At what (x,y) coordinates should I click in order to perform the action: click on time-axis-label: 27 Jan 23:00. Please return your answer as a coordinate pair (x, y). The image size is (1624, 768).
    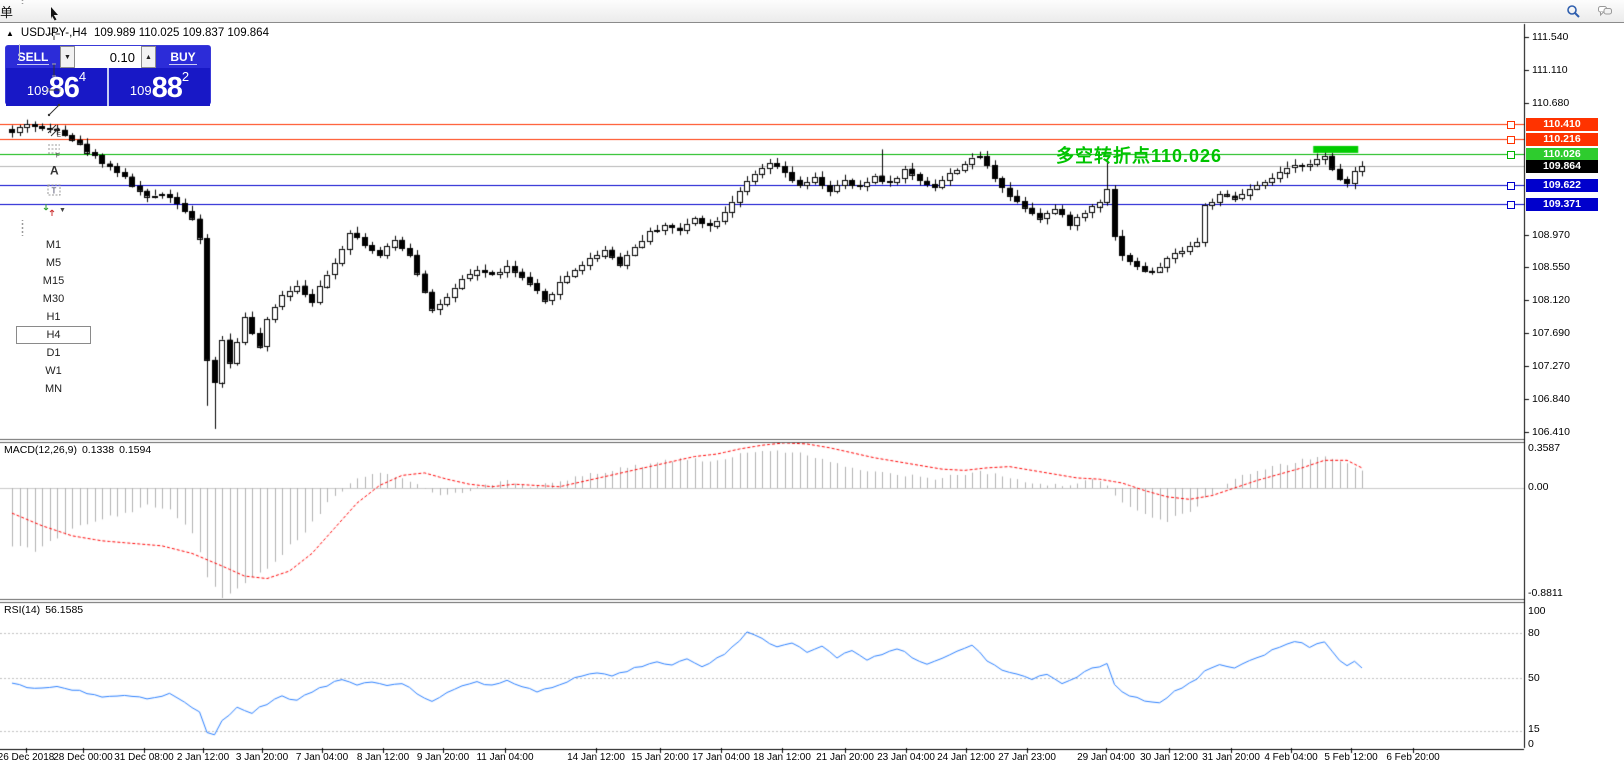
    Looking at the image, I should click on (1027, 757).